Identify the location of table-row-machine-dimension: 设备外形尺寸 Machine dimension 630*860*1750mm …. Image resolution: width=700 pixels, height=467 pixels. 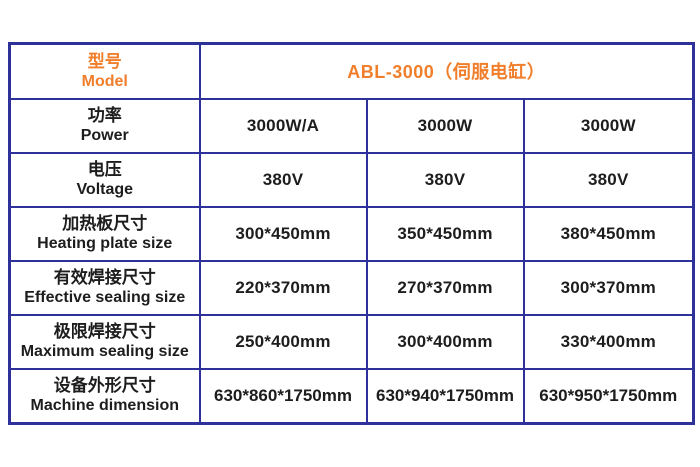
(351, 396).